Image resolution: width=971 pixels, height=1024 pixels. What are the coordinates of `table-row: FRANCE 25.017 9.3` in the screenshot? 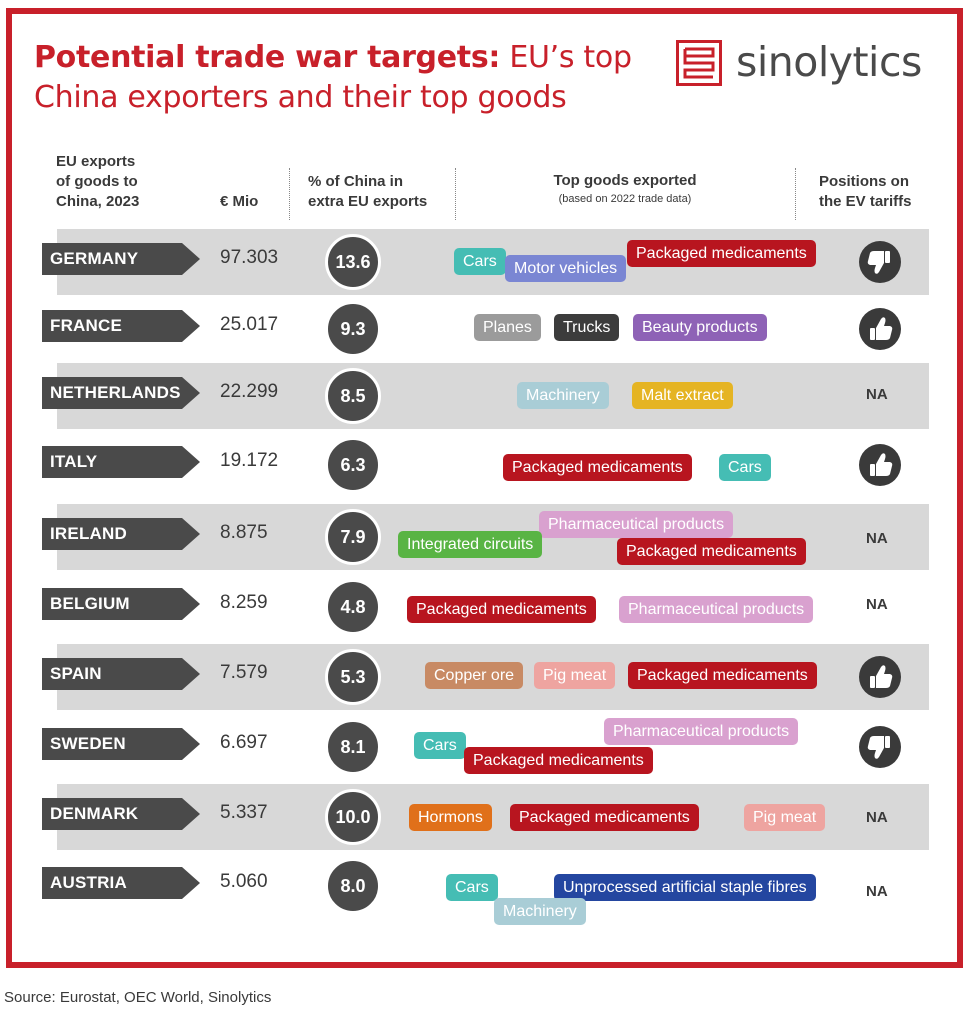 It's located at (485, 329).